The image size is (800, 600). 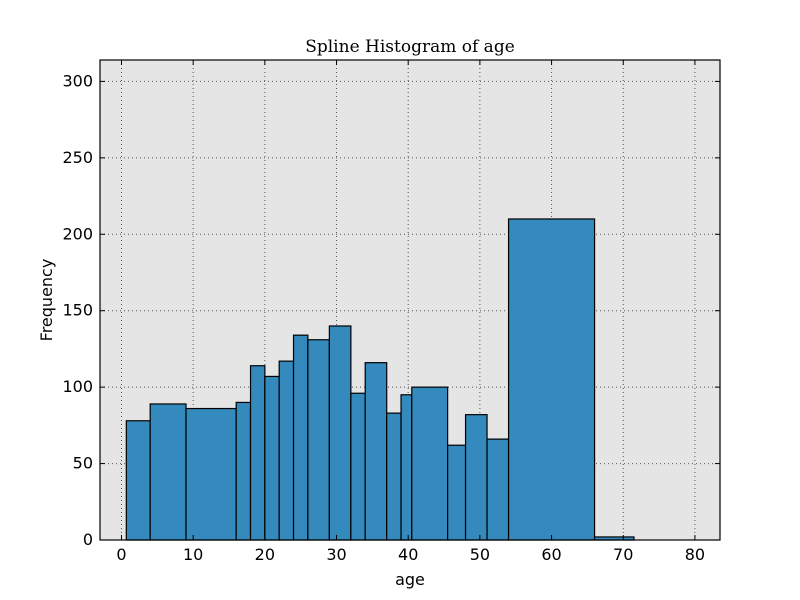 What do you see at coordinates (88, 539) in the screenshot?
I see `y-tick-label: 0` at bounding box center [88, 539].